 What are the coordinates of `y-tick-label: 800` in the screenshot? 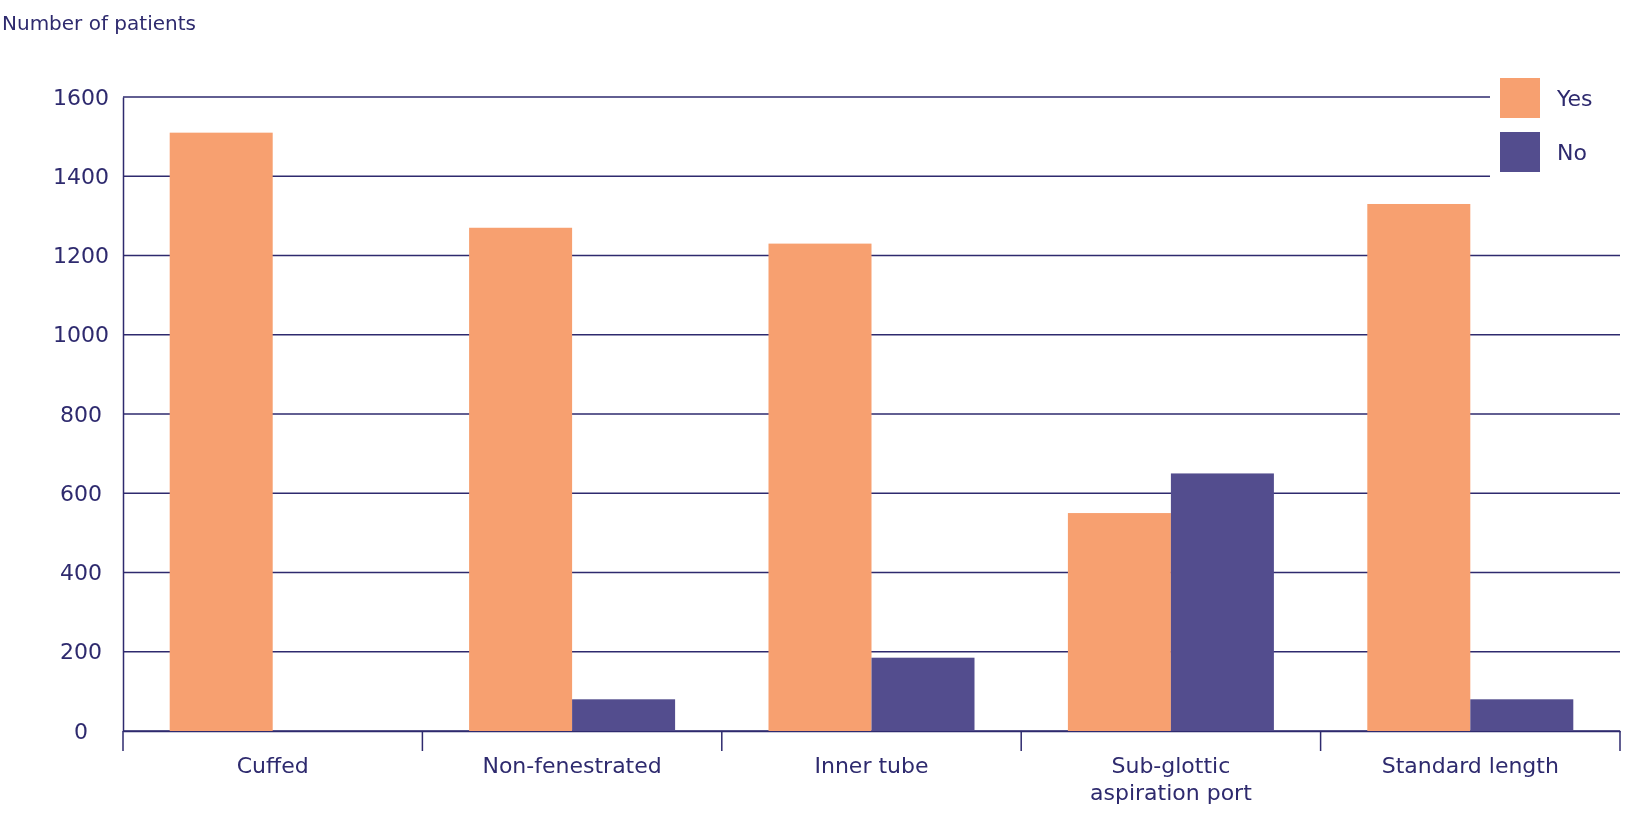 It's located at (81, 414).